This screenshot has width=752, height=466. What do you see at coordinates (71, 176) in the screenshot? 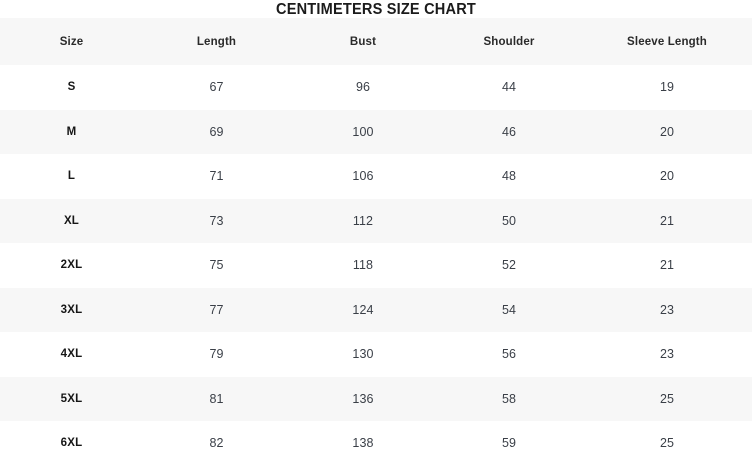
I see `cell-size: L` at bounding box center [71, 176].